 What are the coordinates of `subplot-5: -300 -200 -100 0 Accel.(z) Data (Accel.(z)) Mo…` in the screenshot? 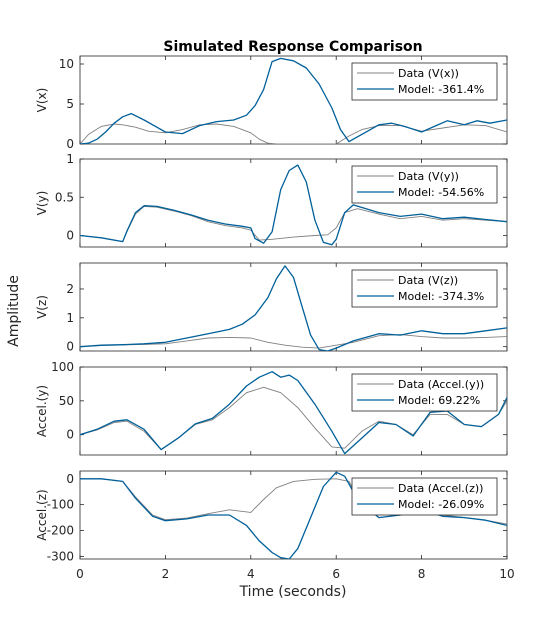 It's located at (271, 516).